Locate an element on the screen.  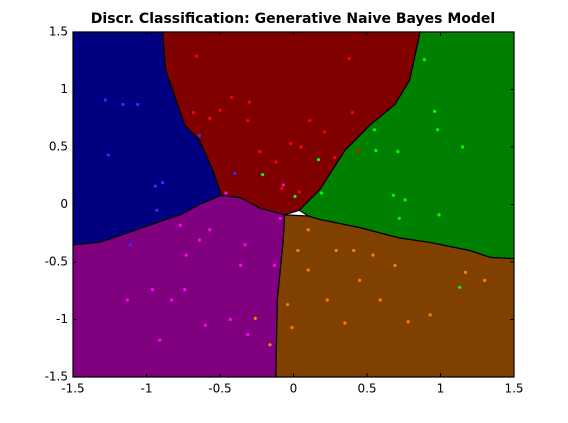
y-tick-label: 1 is located at coordinates (64, 89).